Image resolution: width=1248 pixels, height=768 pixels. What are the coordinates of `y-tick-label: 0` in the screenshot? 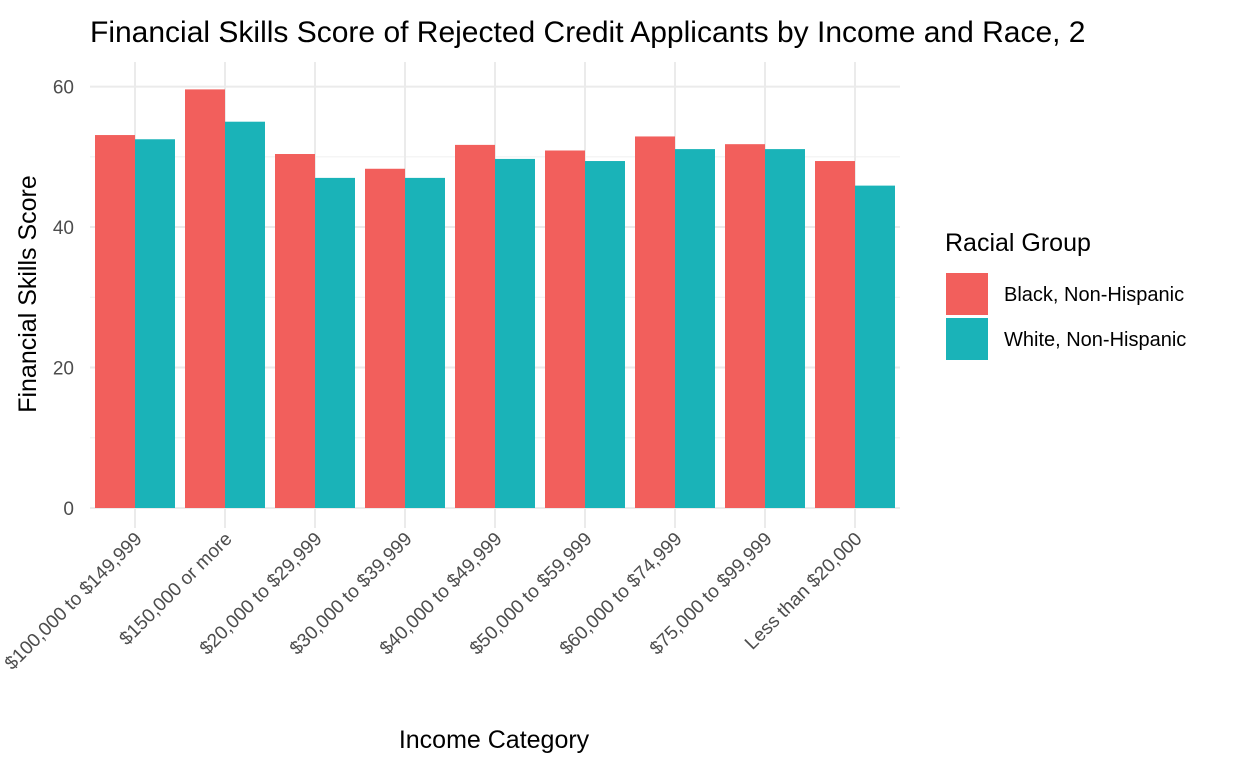 It's located at (68, 509).